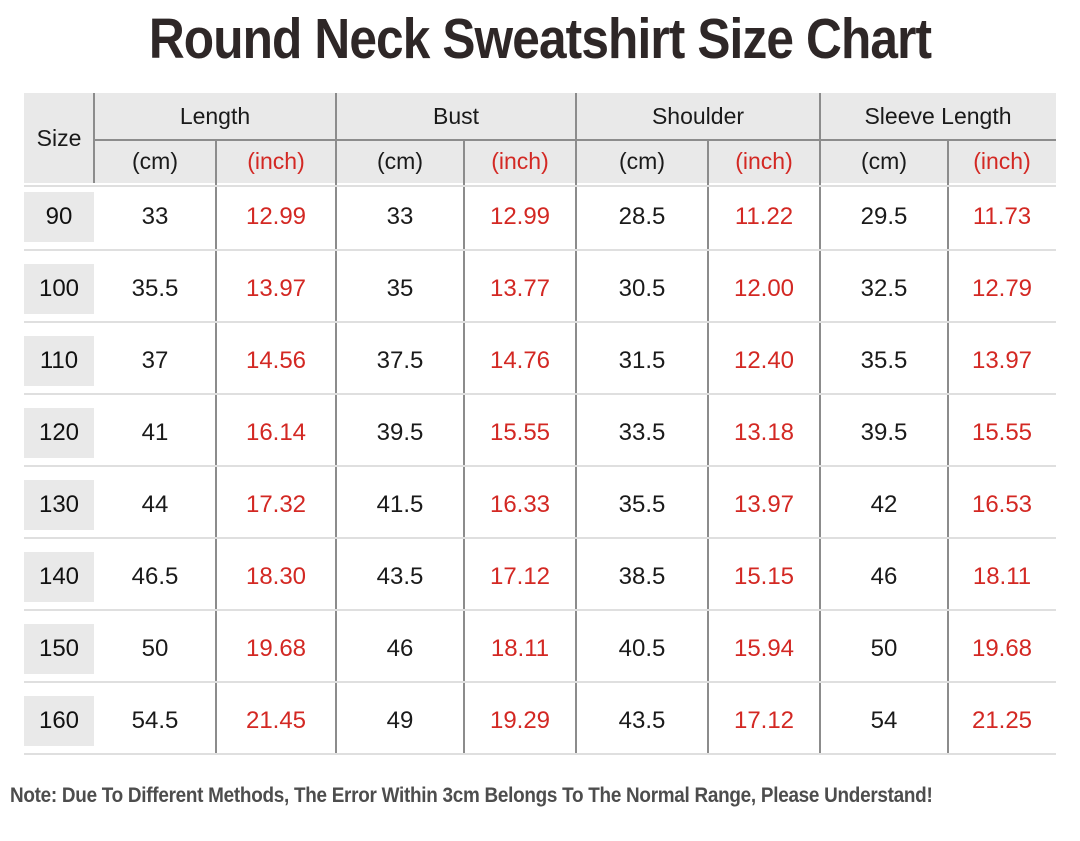  What do you see at coordinates (59, 138) in the screenshot?
I see `header-size: Size` at bounding box center [59, 138].